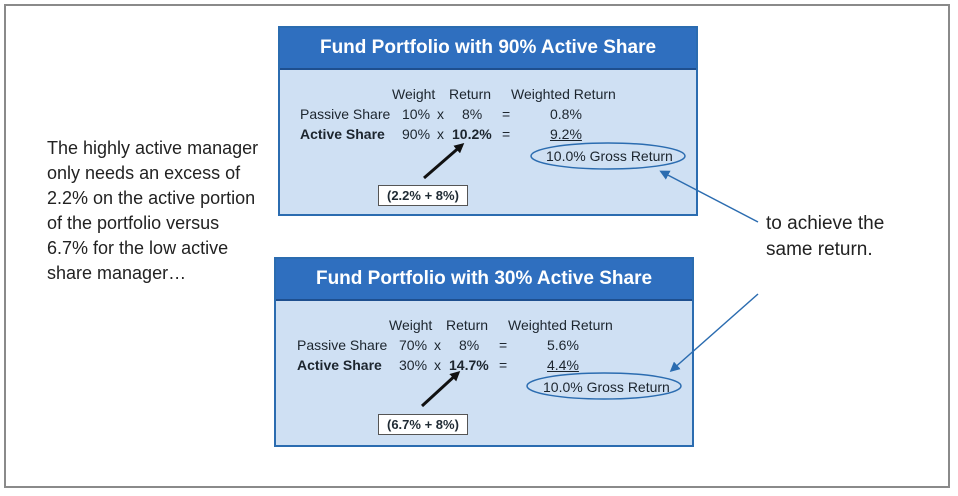 Image resolution: width=958 pixels, height=496 pixels. What do you see at coordinates (472, 134) in the screenshot?
I see `active-return: 10.2%` at bounding box center [472, 134].